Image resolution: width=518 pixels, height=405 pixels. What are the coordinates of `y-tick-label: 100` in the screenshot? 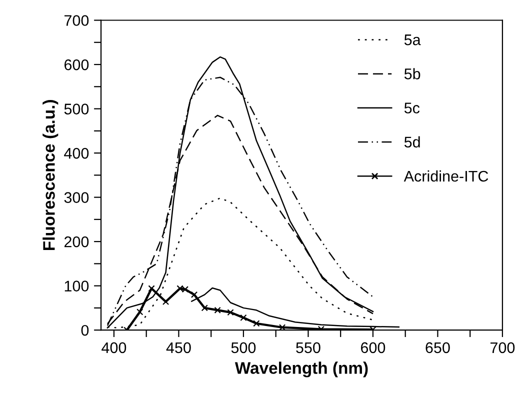 It's located at (76, 286).